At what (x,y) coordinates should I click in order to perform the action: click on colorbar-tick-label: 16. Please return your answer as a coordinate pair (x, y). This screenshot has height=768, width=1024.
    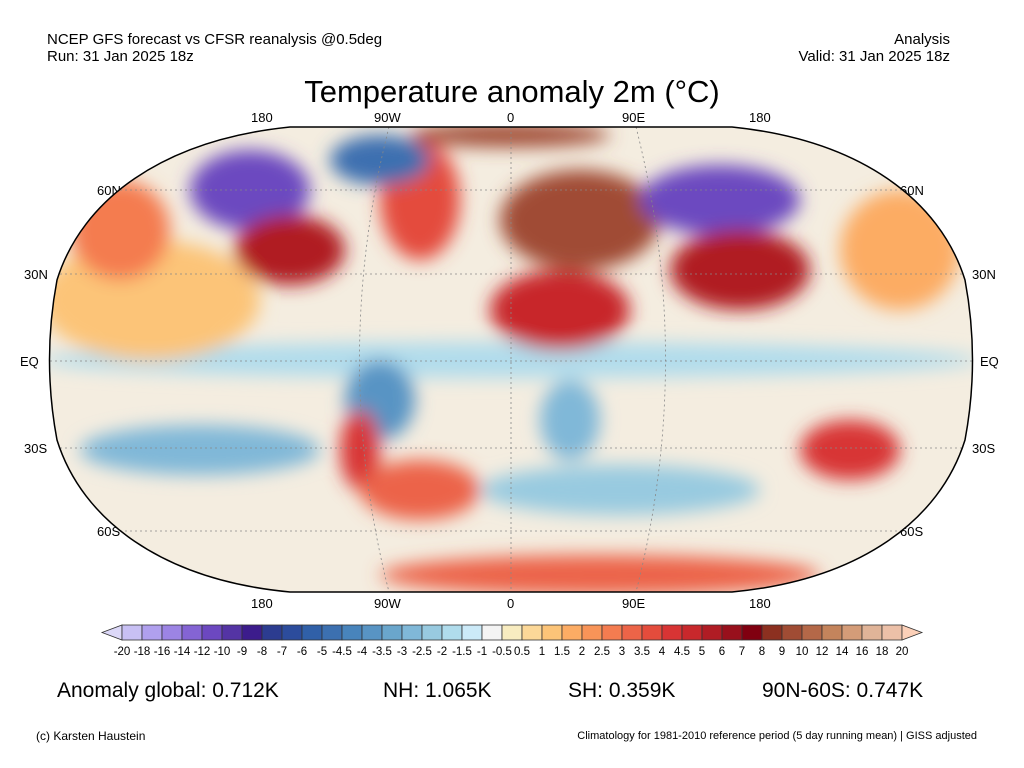
    Looking at the image, I should click on (862, 652).